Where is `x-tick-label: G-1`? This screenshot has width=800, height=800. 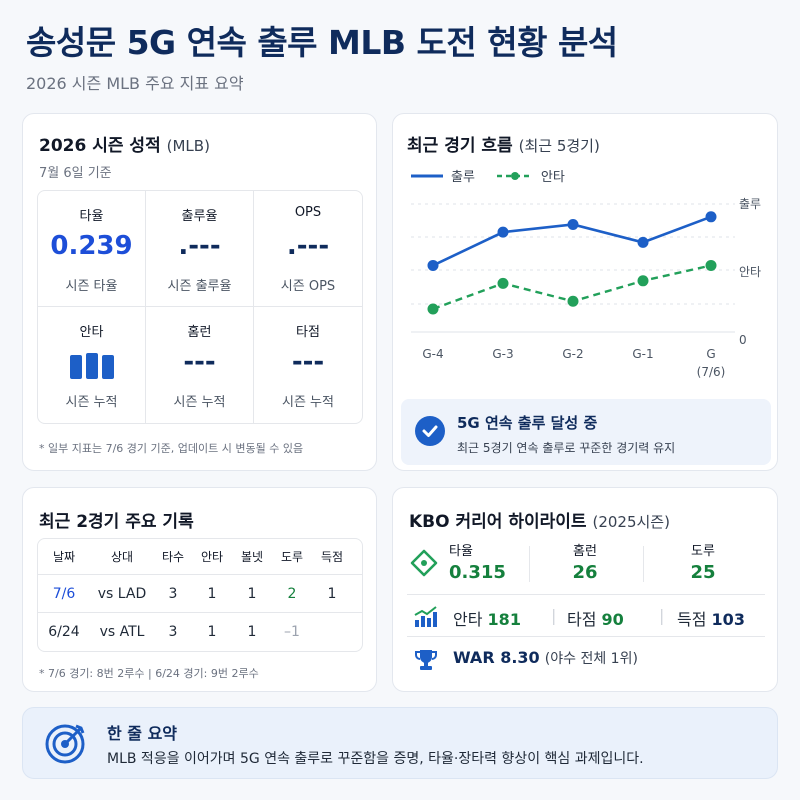
x-tick-label: G-1 is located at coordinates (642, 354).